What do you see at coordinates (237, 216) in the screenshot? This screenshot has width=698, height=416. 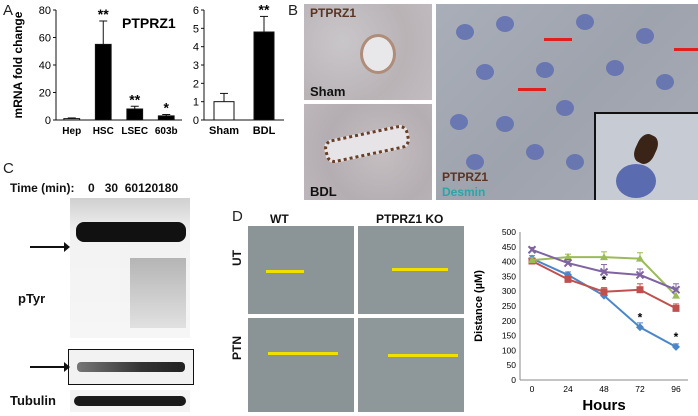 I see `panel-letter-d: D` at bounding box center [237, 216].